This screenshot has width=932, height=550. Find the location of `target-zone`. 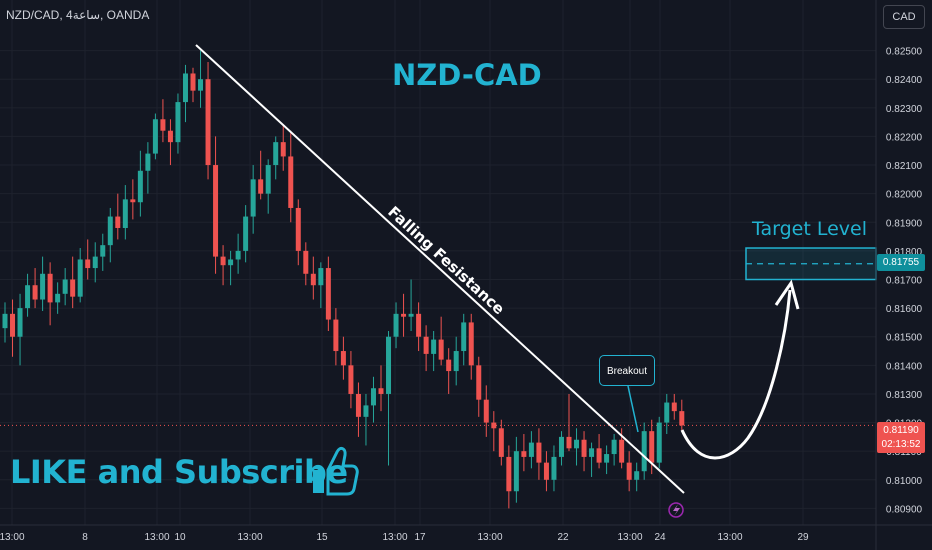

target-zone is located at coordinates (811, 264).